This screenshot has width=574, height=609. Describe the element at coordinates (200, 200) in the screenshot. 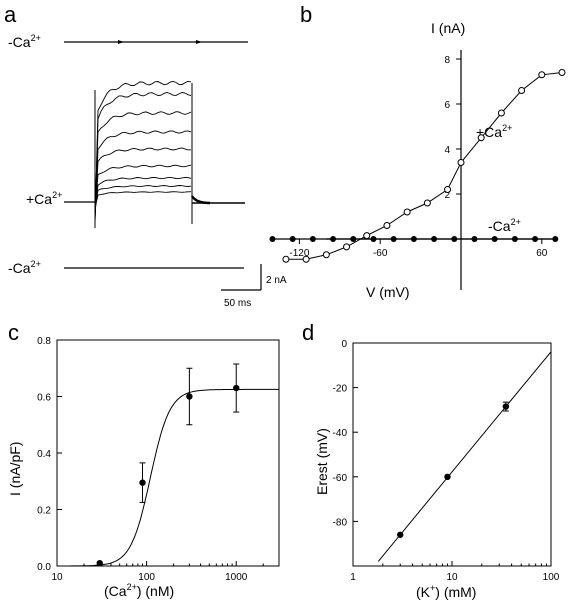

I see `tail-transient` at that location.